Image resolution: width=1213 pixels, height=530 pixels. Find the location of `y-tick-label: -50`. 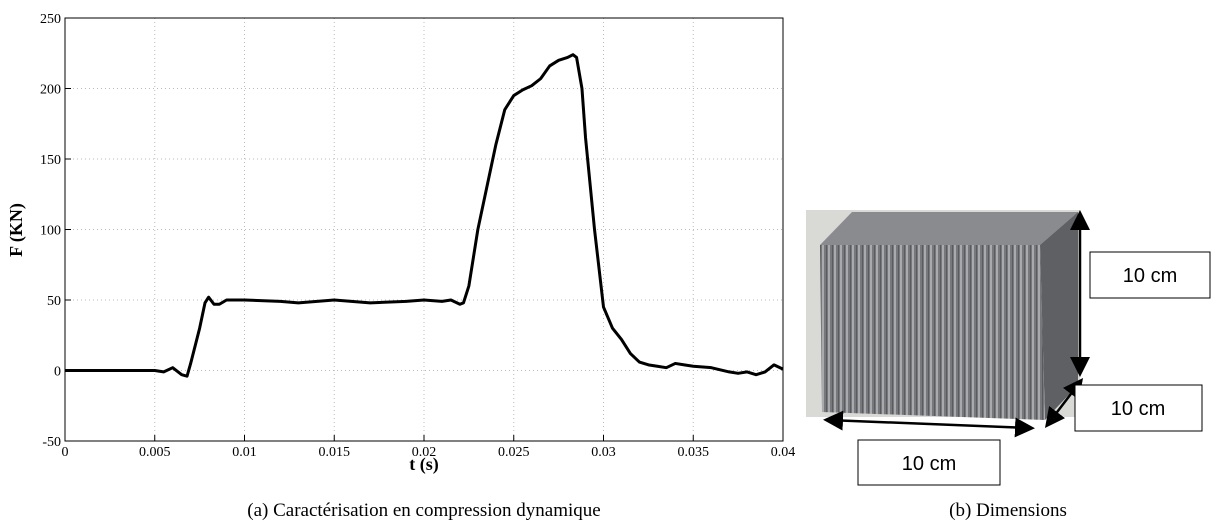

y-tick-label: -50 is located at coordinates (51, 442).